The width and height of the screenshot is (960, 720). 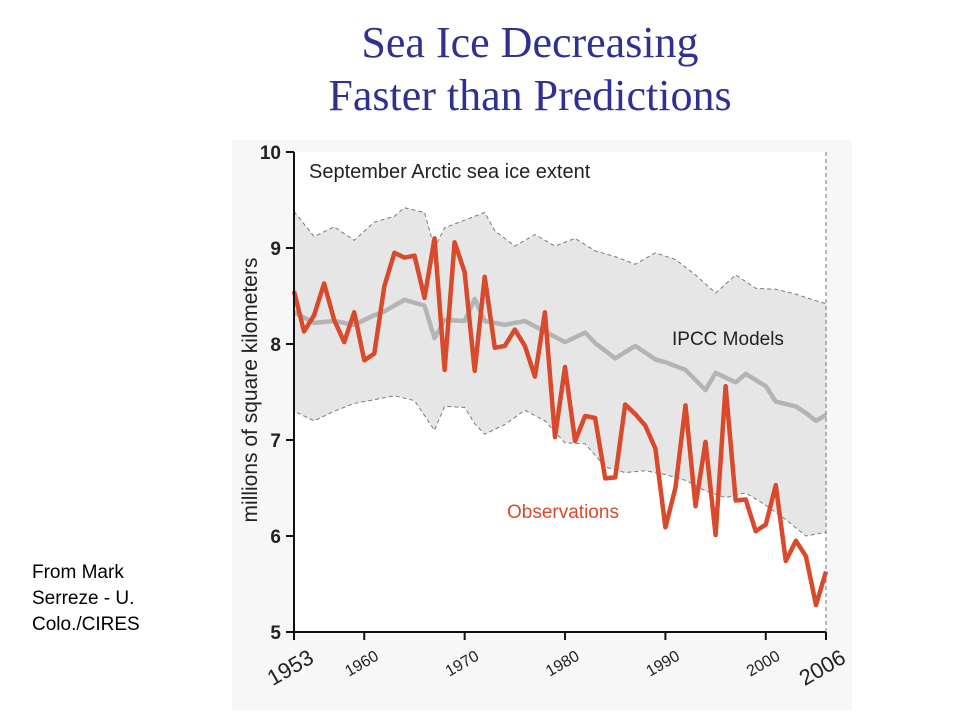 I want to click on title-line-1: Sea Ice Decreasing, so click(x=530, y=42).